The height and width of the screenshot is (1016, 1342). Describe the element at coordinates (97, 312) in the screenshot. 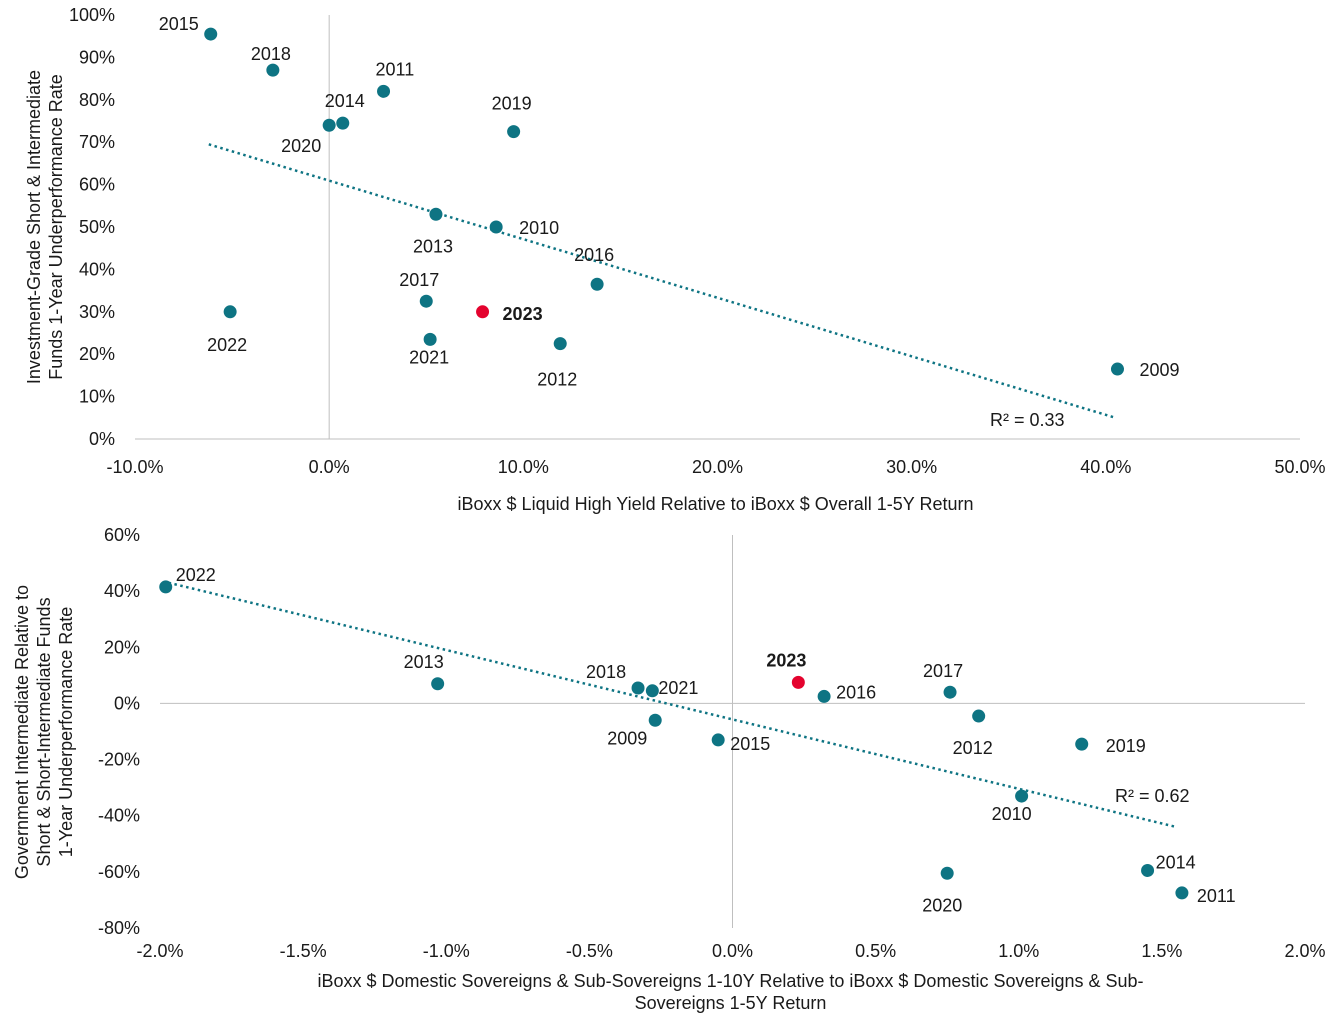

I see `y-tick-label: 30%` at that location.